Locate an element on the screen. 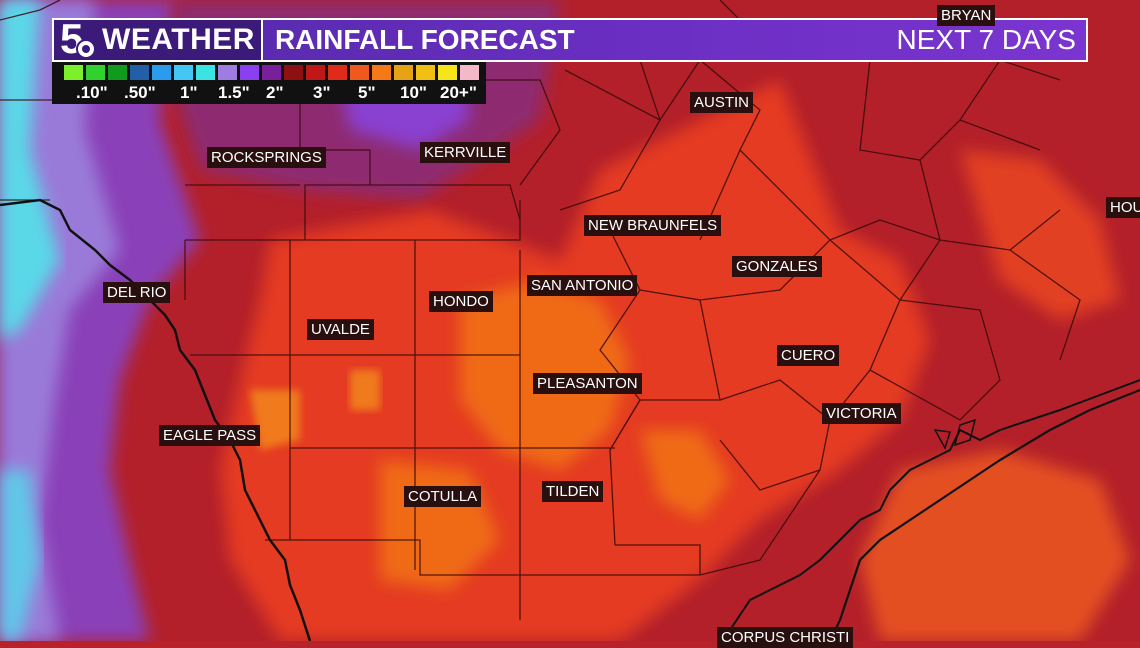 This screenshot has height=648, width=1140. brand-name: WEATHER is located at coordinates (178, 39).